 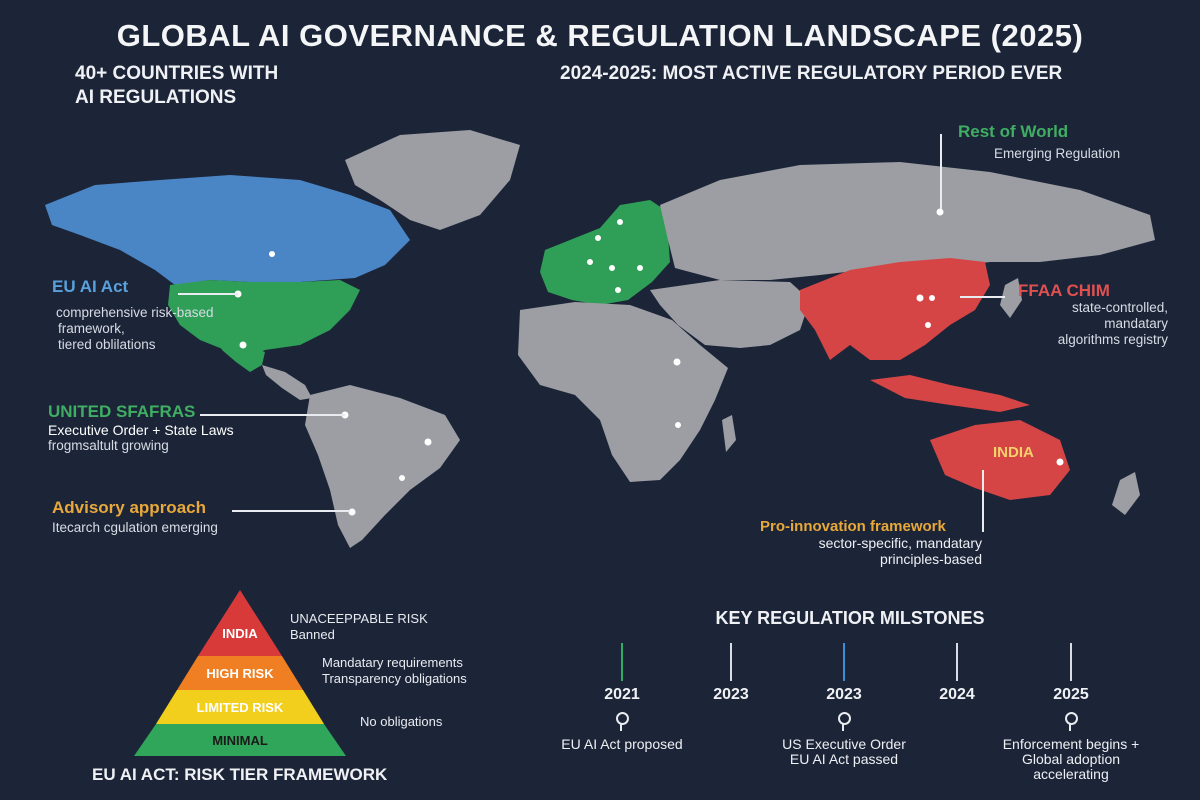 What do you see at coordinates (844, 744) in the screenshot?
I see `milestone-description-line: US Executive Order` at bounding box center [844, 744].